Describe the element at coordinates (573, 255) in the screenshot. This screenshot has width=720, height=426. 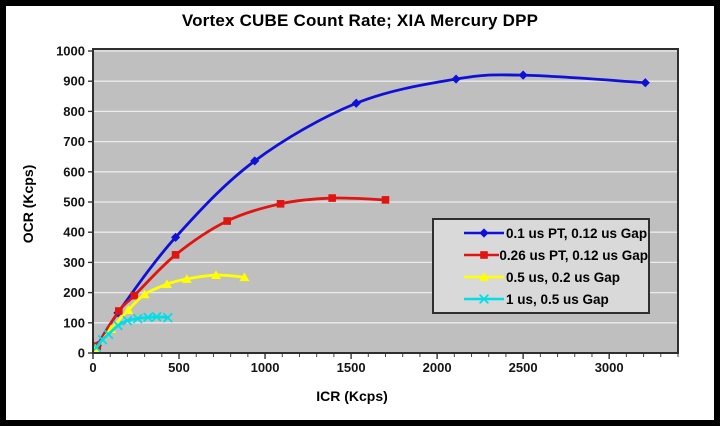
I see `legend-label: 0.26 us PT, 0.12 us Gap` at that location.